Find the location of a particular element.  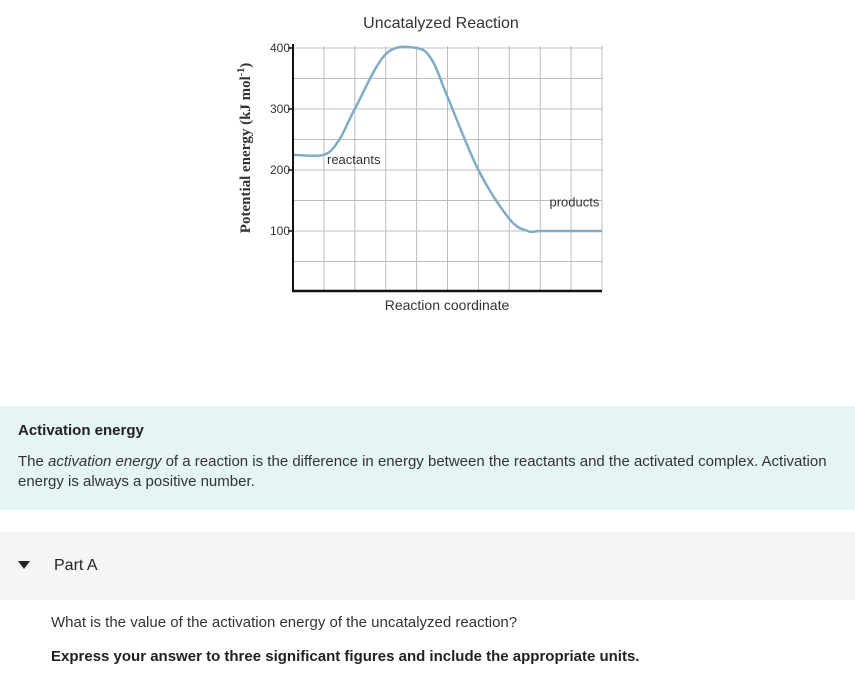

y-axis-label: Potential energy (kJ mol-1) is located at coordinates (245, 148).